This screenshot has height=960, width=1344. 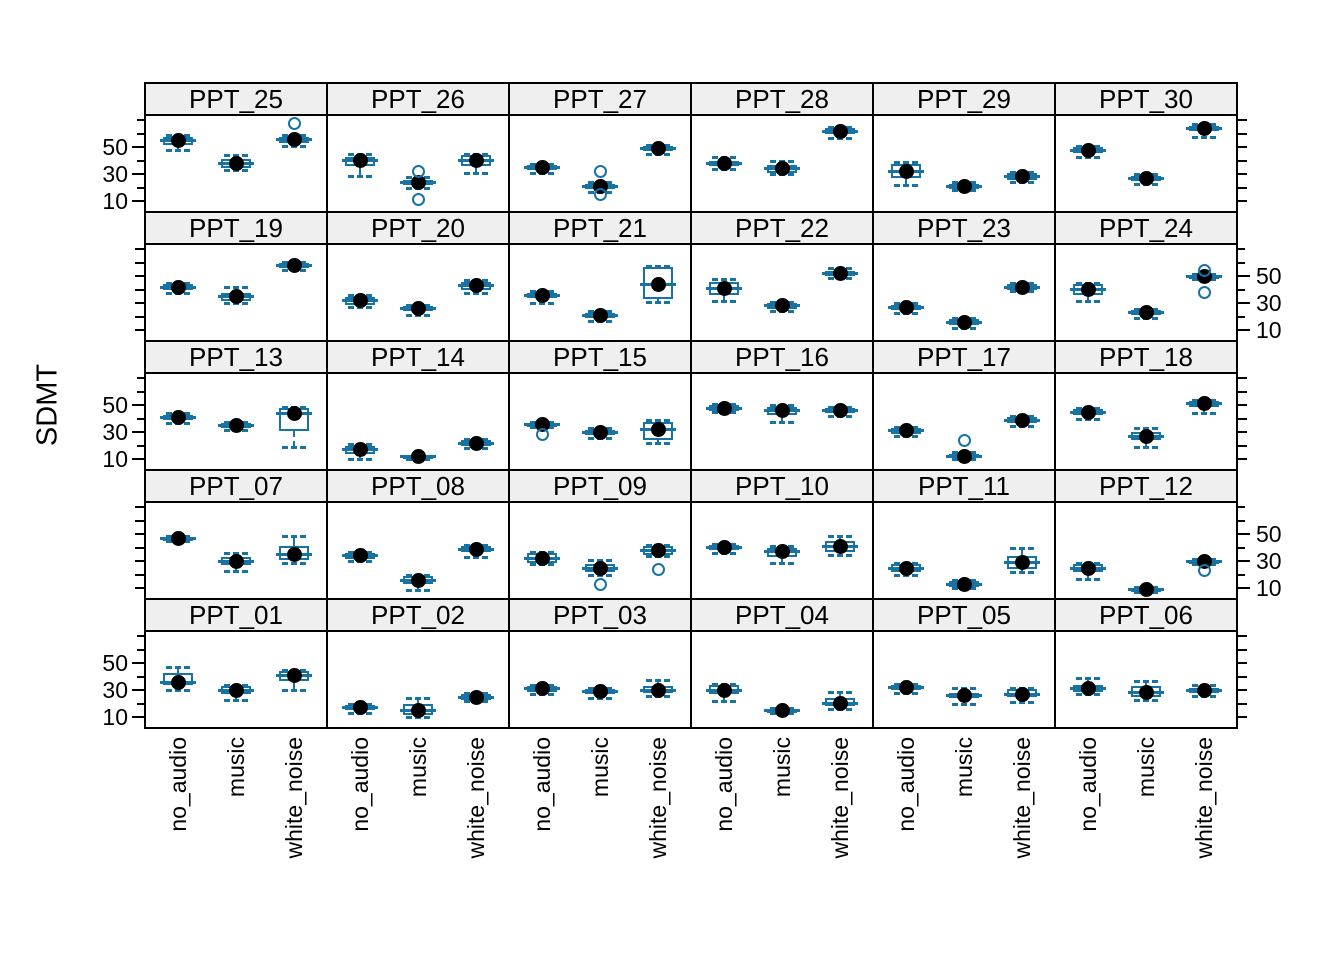 What do you see at coordinates (115, 201) in the screenshot?
I see `y-tick-label: 10` at bounding box center [115, 201].